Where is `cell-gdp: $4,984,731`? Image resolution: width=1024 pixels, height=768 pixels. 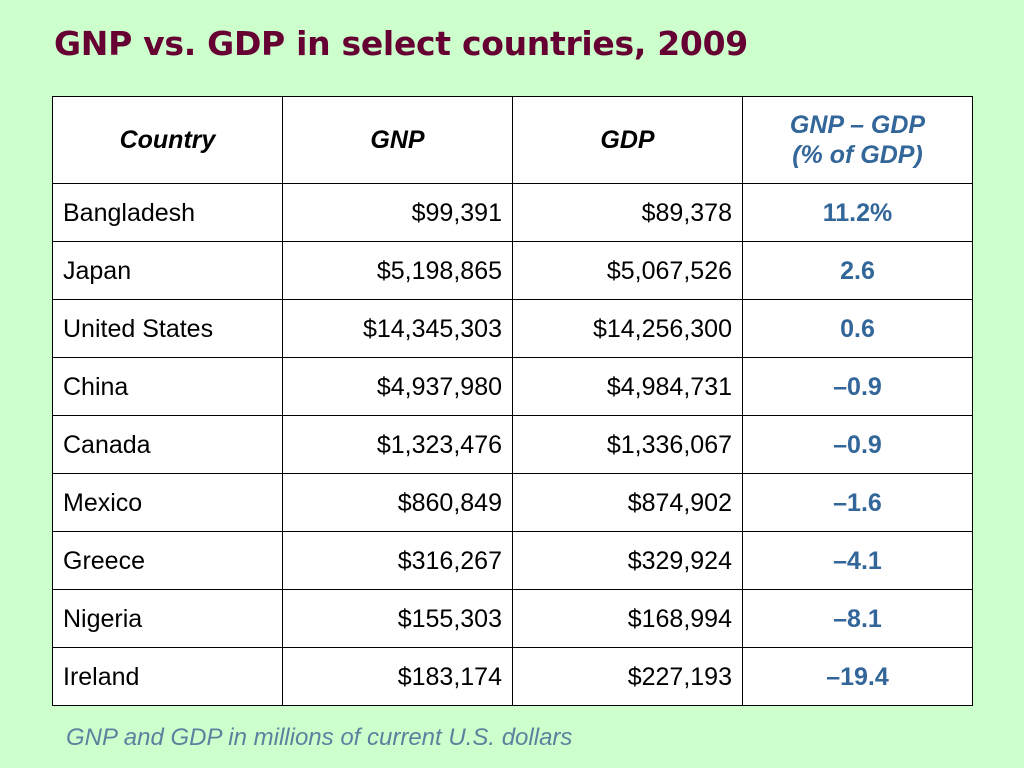 cell-gdp: $4,984,731 is located at coordinates (627, 386).